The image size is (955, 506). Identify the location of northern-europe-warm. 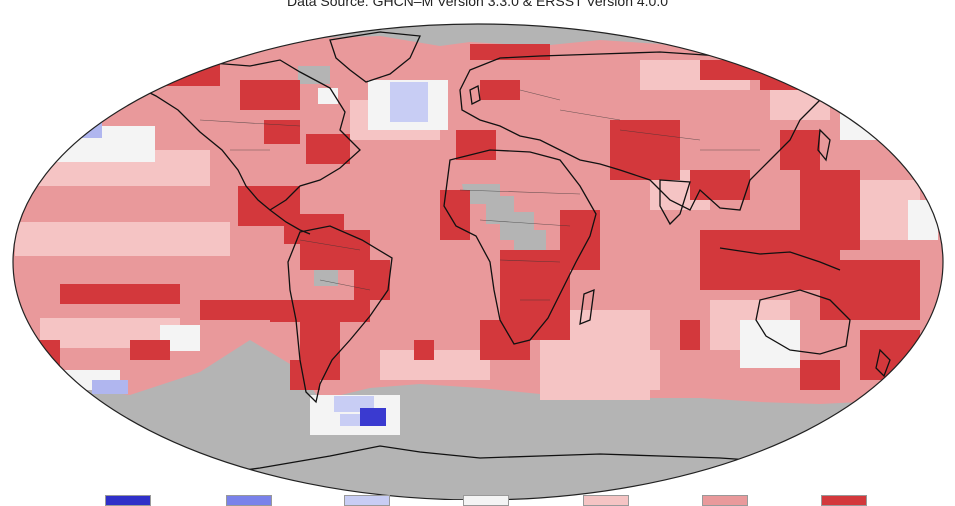
(500, 90).